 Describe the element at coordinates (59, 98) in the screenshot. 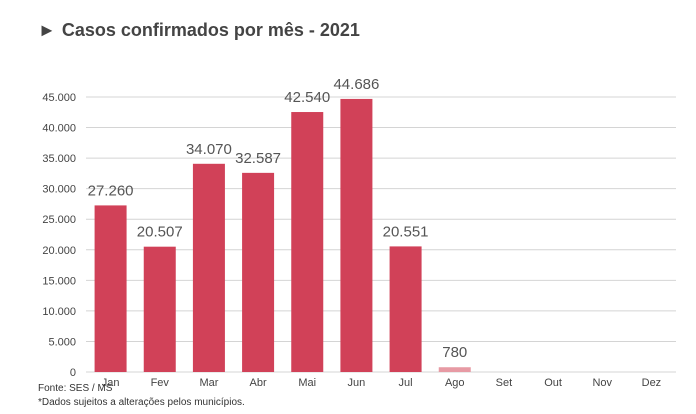

I see `y-tick-label: 45.000` at that location.